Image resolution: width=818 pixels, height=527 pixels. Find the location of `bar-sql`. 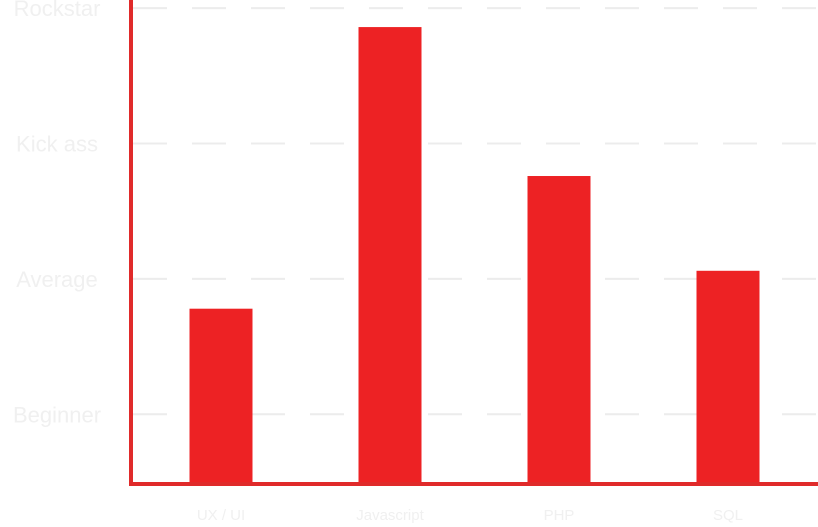

bar-sql is located at coordinates (728, 376).